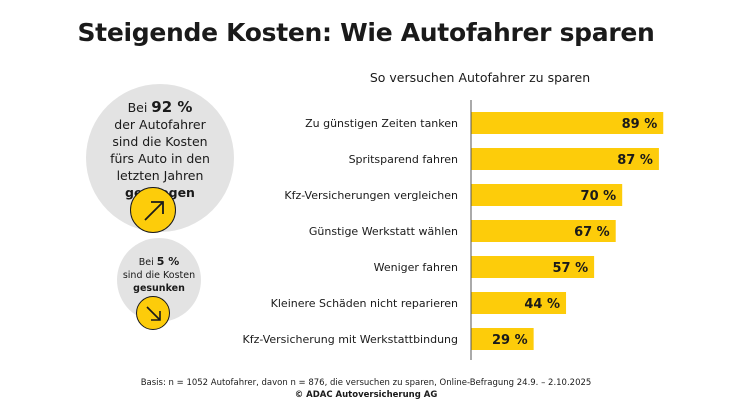  What do you see at coordinates (366, 32) in the screenshot?
I see `page-title: Steigende Kosten: Wie Autofahrer sparen` at bounding box center [366, 32].